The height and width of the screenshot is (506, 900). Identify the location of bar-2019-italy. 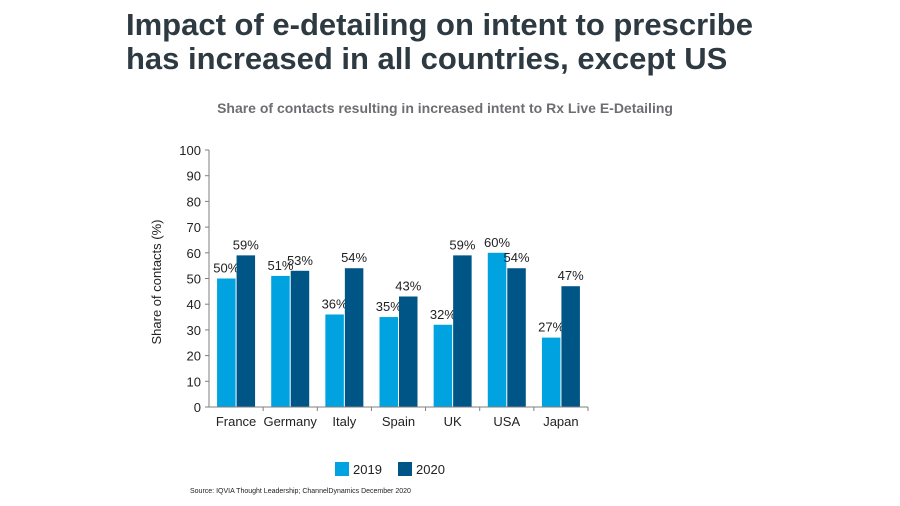
(334, 360).